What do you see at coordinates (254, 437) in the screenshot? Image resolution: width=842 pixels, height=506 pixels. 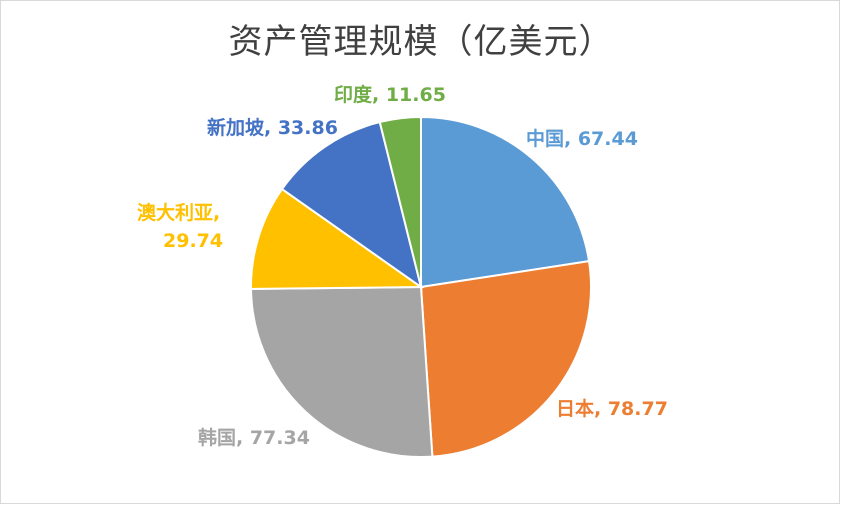 I see `data-label-korea: 韩国, 77.34` at bounding box center [254, 437].